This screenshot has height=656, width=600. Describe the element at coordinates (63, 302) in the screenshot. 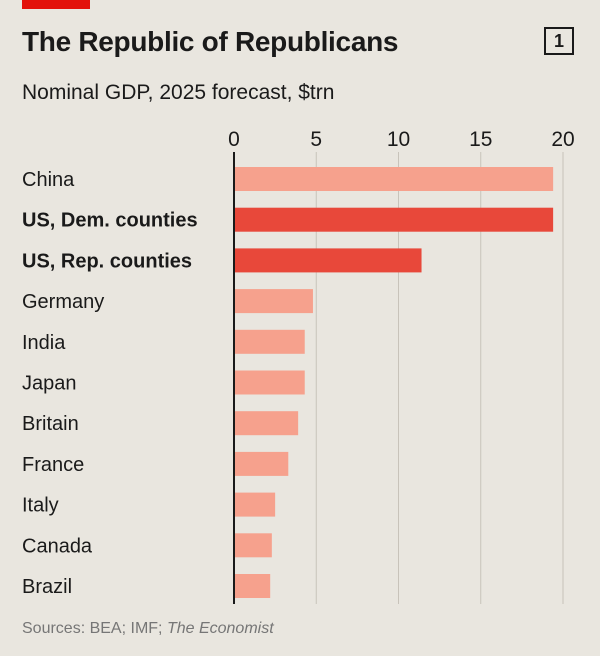

I see `category-label: Germany` at that location.